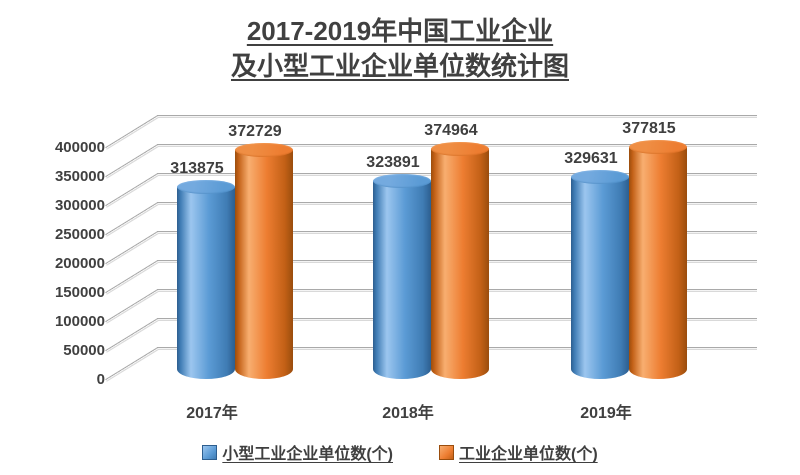 The height and width of the screenshot is (475, 800). I want to click on chart-title-line2: 及小型工业企业单位数统计图, so click(399, 66).